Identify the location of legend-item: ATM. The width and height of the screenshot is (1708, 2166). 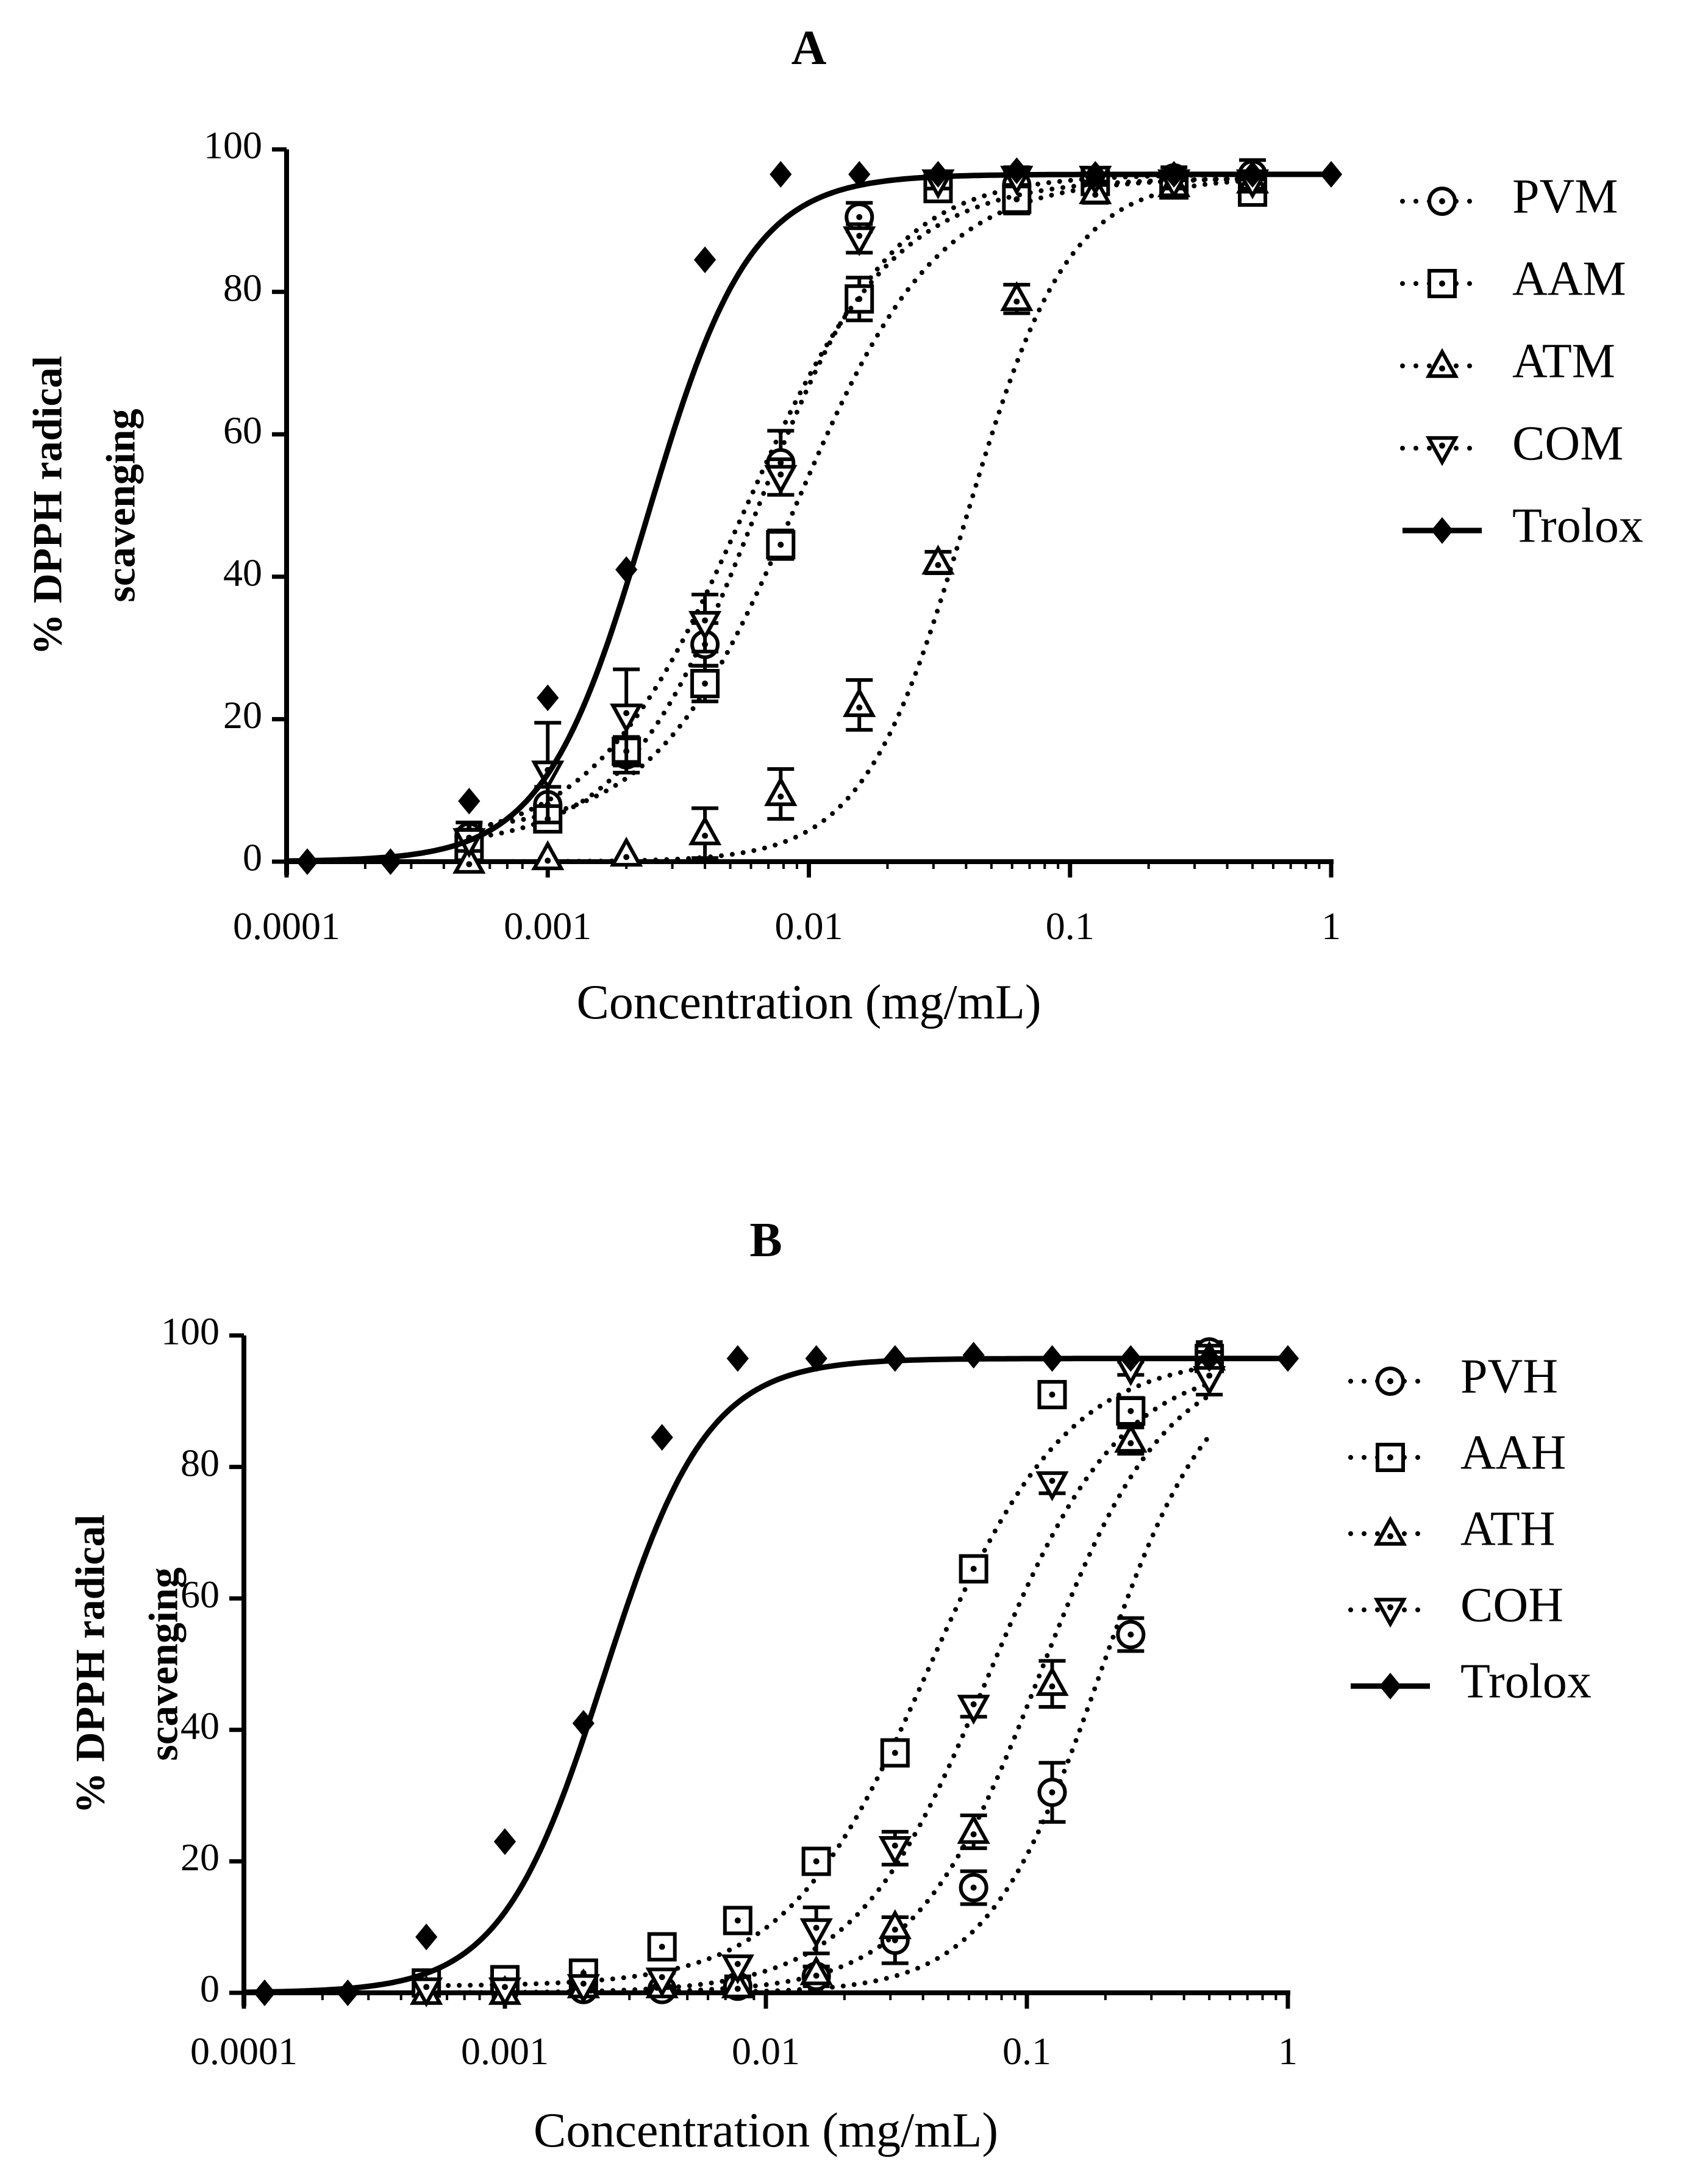
(1508, 361).